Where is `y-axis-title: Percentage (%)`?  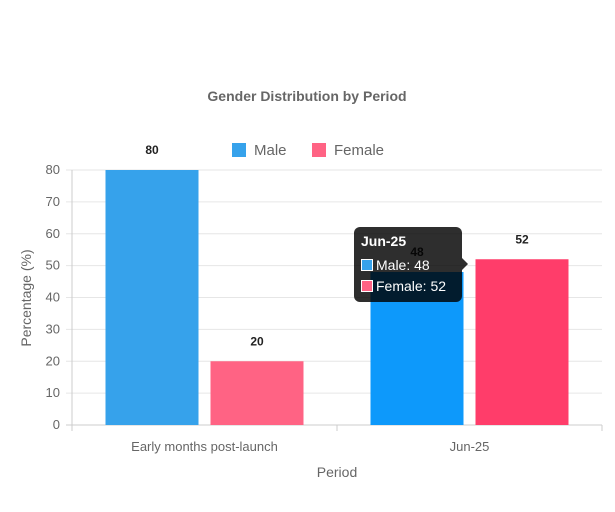 y-axis-title: Percentage (%) is located at coordinates (26, 297).